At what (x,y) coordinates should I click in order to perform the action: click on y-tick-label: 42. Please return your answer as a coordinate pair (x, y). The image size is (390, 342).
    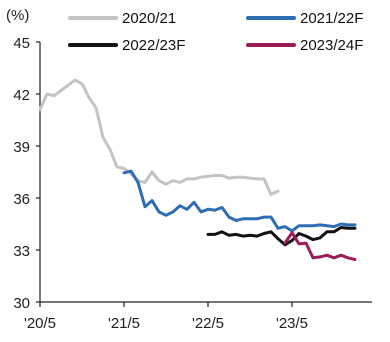
    Looking at the image, I should click on (21, 95).